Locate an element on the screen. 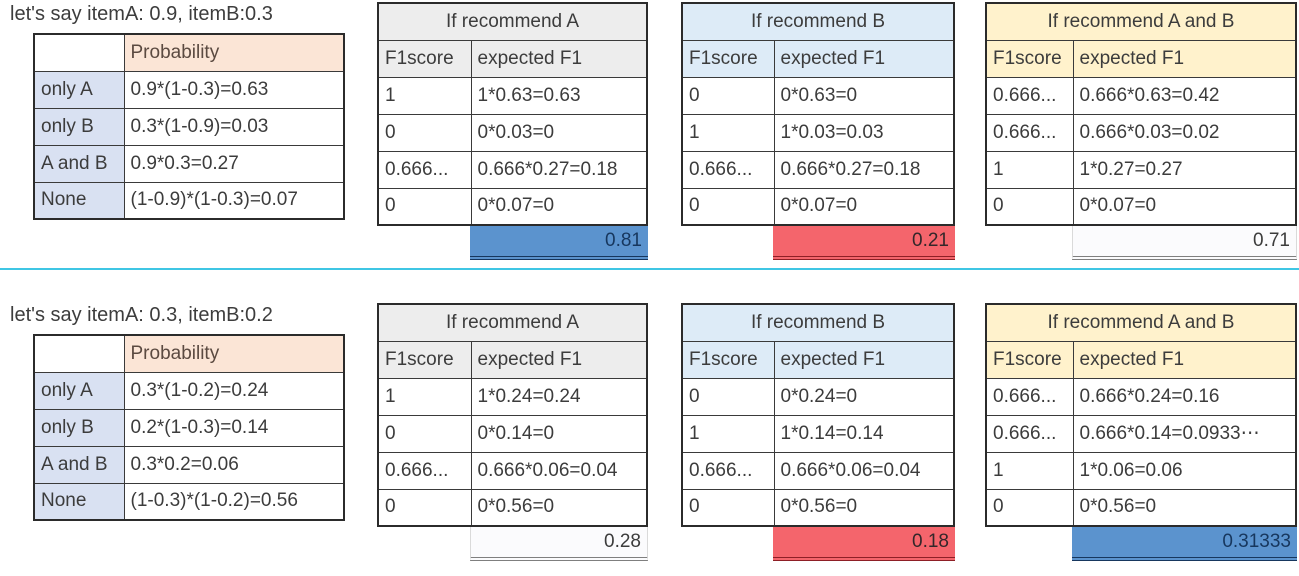 The width and height of the screenshot is (1299, 576). expected-f1-cell: 0*0.03=0 is located at coordinates (559, 132).